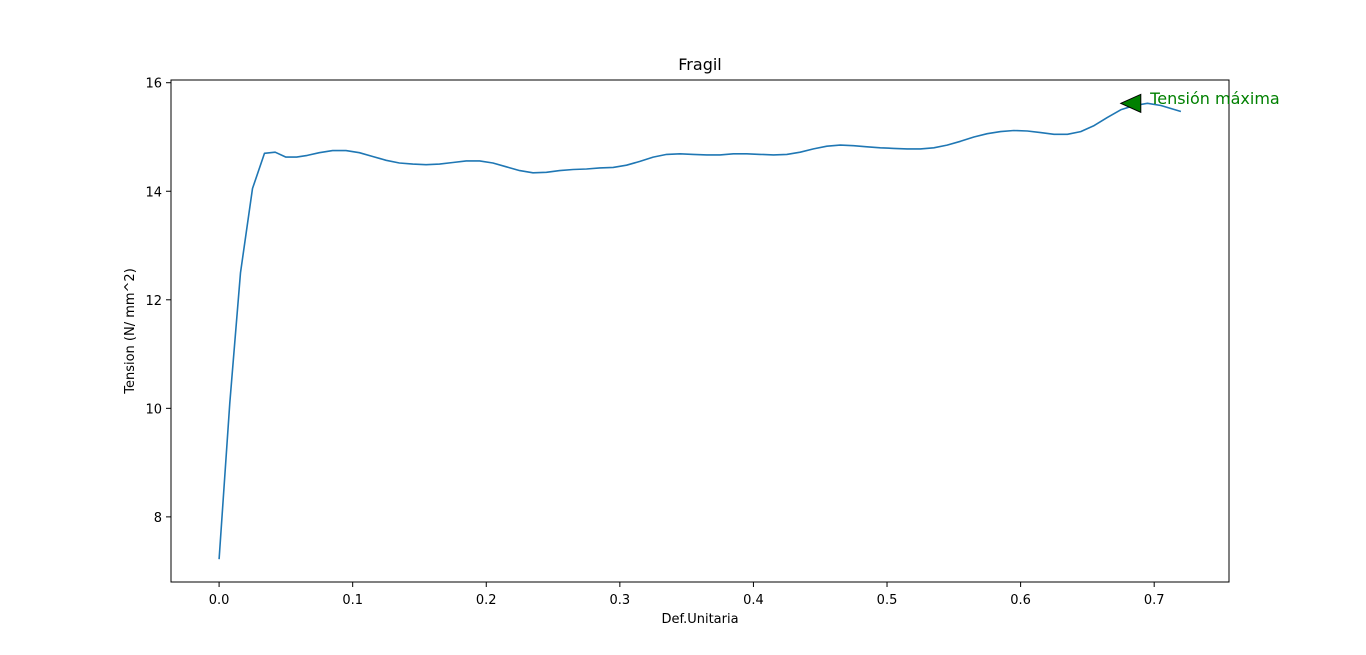 The image size is (1366, 655). What do you see at coordinates (1130, 103) in the screenshot?
I see `annotation-arrow` at bounding box center [1130, 103].